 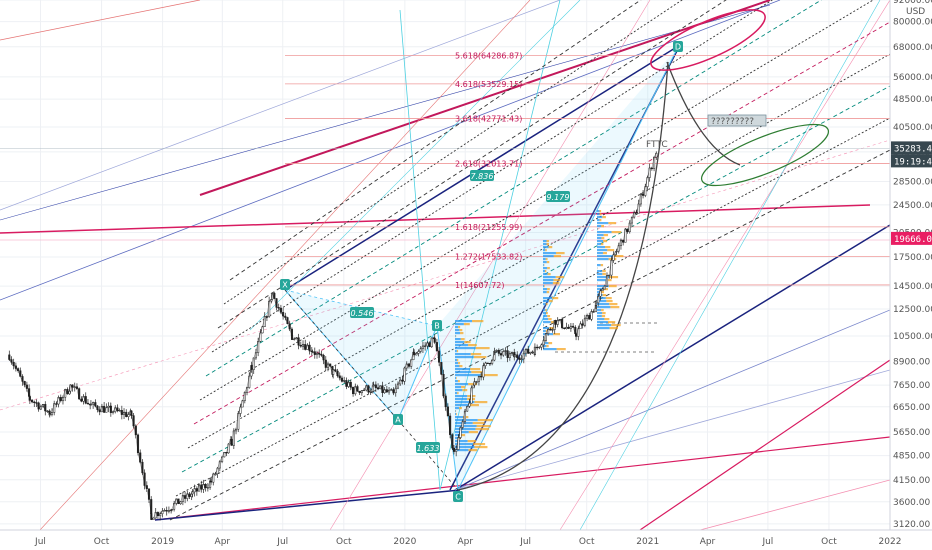 What do you see at coordinates (488, 257) in the screenshot?
I see `fib-label: 1.272(17533.82)` at bounding box center [488, 257].